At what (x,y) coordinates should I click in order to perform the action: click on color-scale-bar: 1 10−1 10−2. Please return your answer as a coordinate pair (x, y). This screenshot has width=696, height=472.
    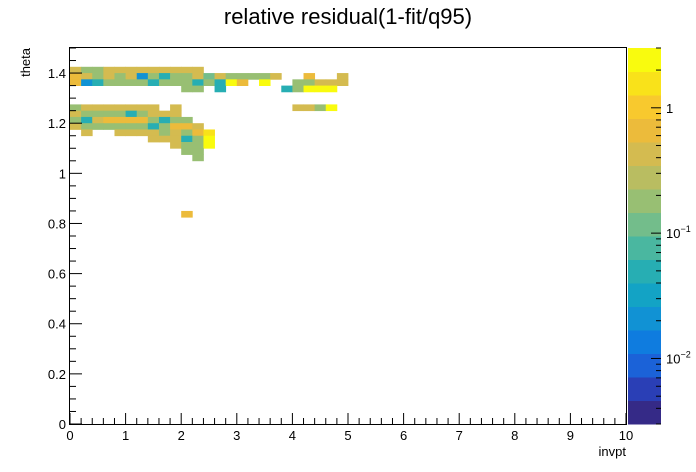
    Looking at the image, I should click on (659, 236).